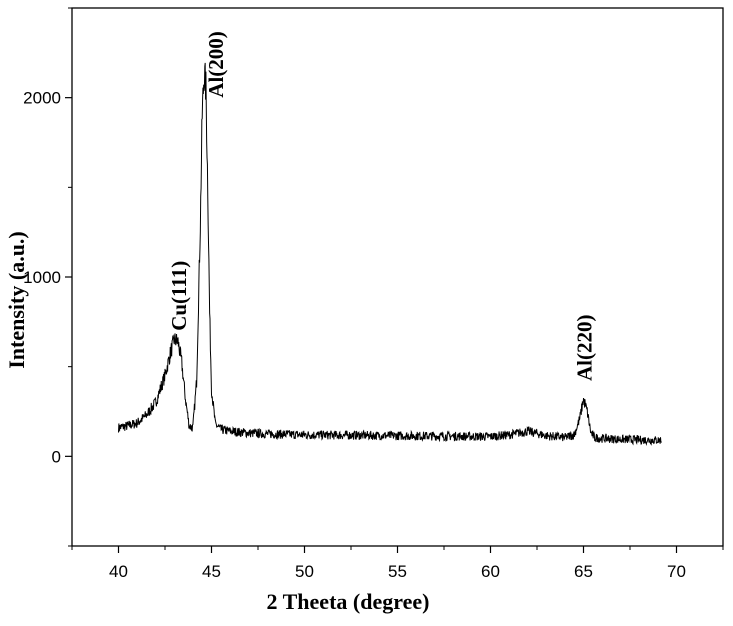 Image resolution: width=733 pixels, height=626 pixels. I want to click on y-axis: 0 1000 2000, so click(47, 277).